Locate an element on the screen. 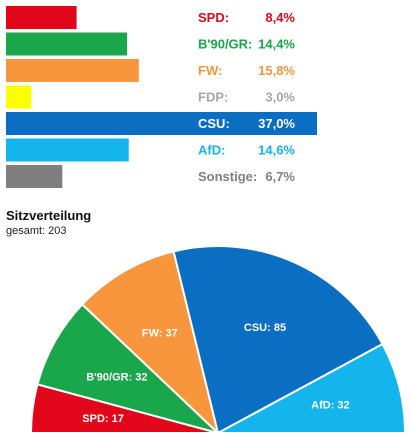 The width and height of the screenshot is (412, 440). bar-value-afd: 14,6% is located at coordinates (276, 150).